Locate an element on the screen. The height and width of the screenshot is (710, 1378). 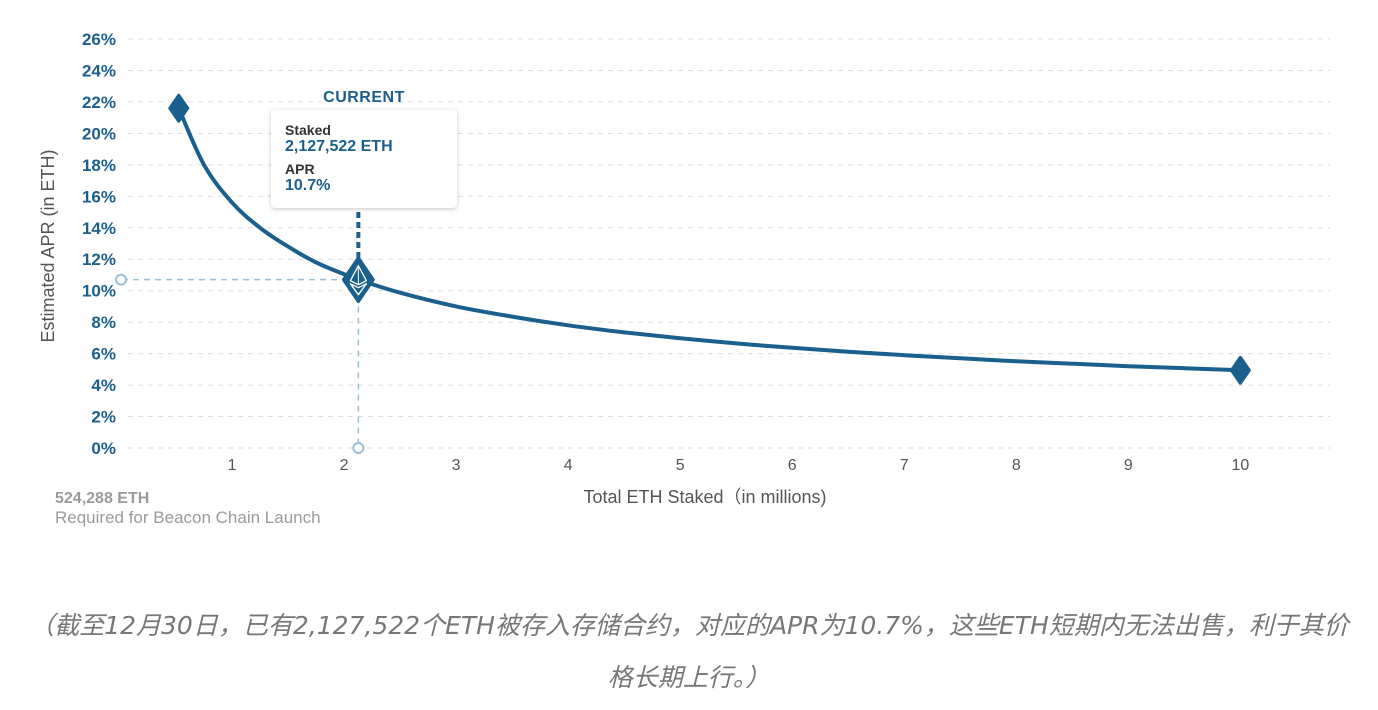
x-tick-label: 5 is located at coordinates (680, 465).